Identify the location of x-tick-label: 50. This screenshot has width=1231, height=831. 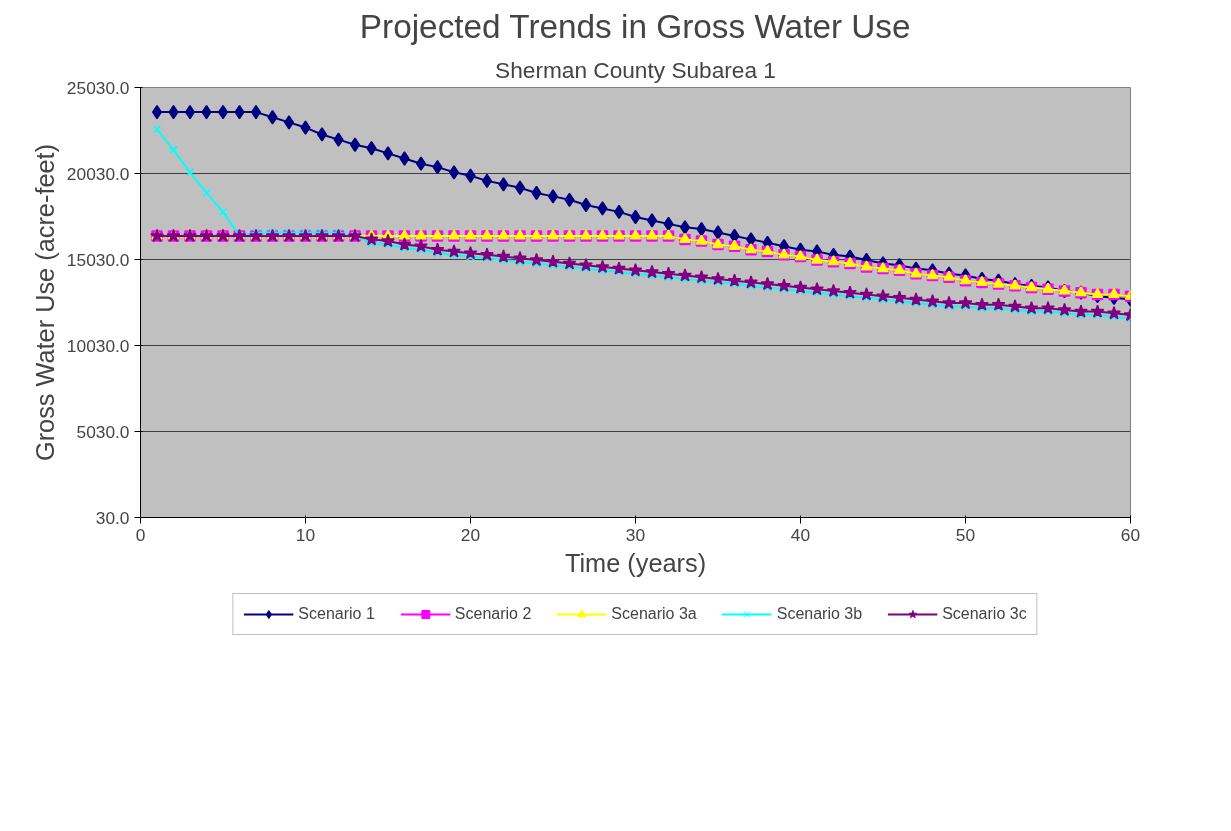
(965, 534).